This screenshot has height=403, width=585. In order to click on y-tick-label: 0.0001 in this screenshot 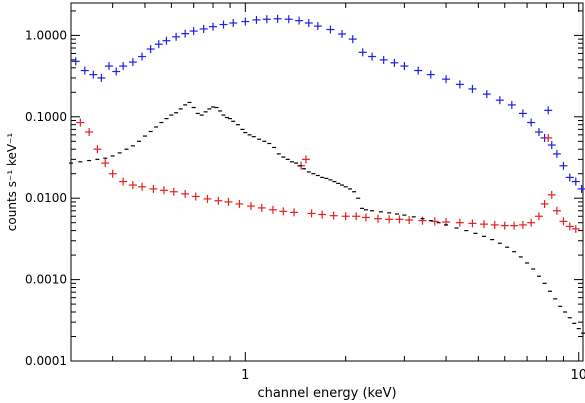, I will do `click(46, 361)`.